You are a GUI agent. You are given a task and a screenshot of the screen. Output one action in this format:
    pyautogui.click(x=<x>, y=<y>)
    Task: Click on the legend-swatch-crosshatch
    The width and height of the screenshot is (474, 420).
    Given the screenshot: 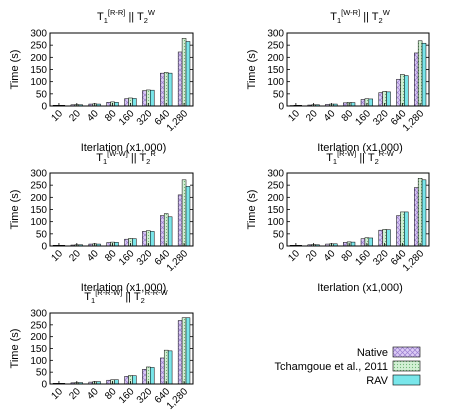 What is the action you would take?
    pyautogui.click(x=406, y=352)
    